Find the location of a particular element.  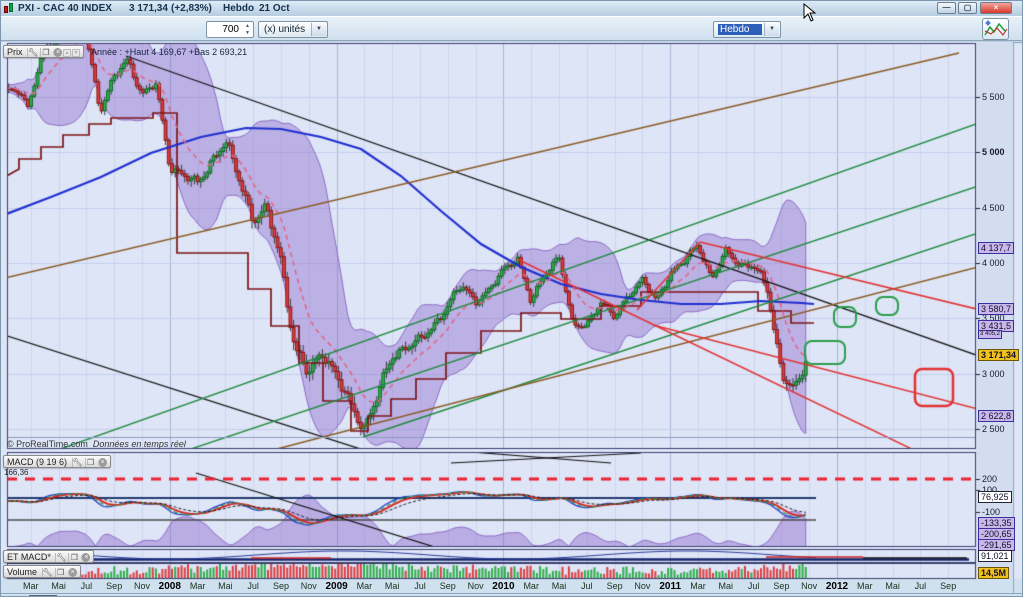

etmacd-value-label: 91,021 is located at coordinates (995, 556).